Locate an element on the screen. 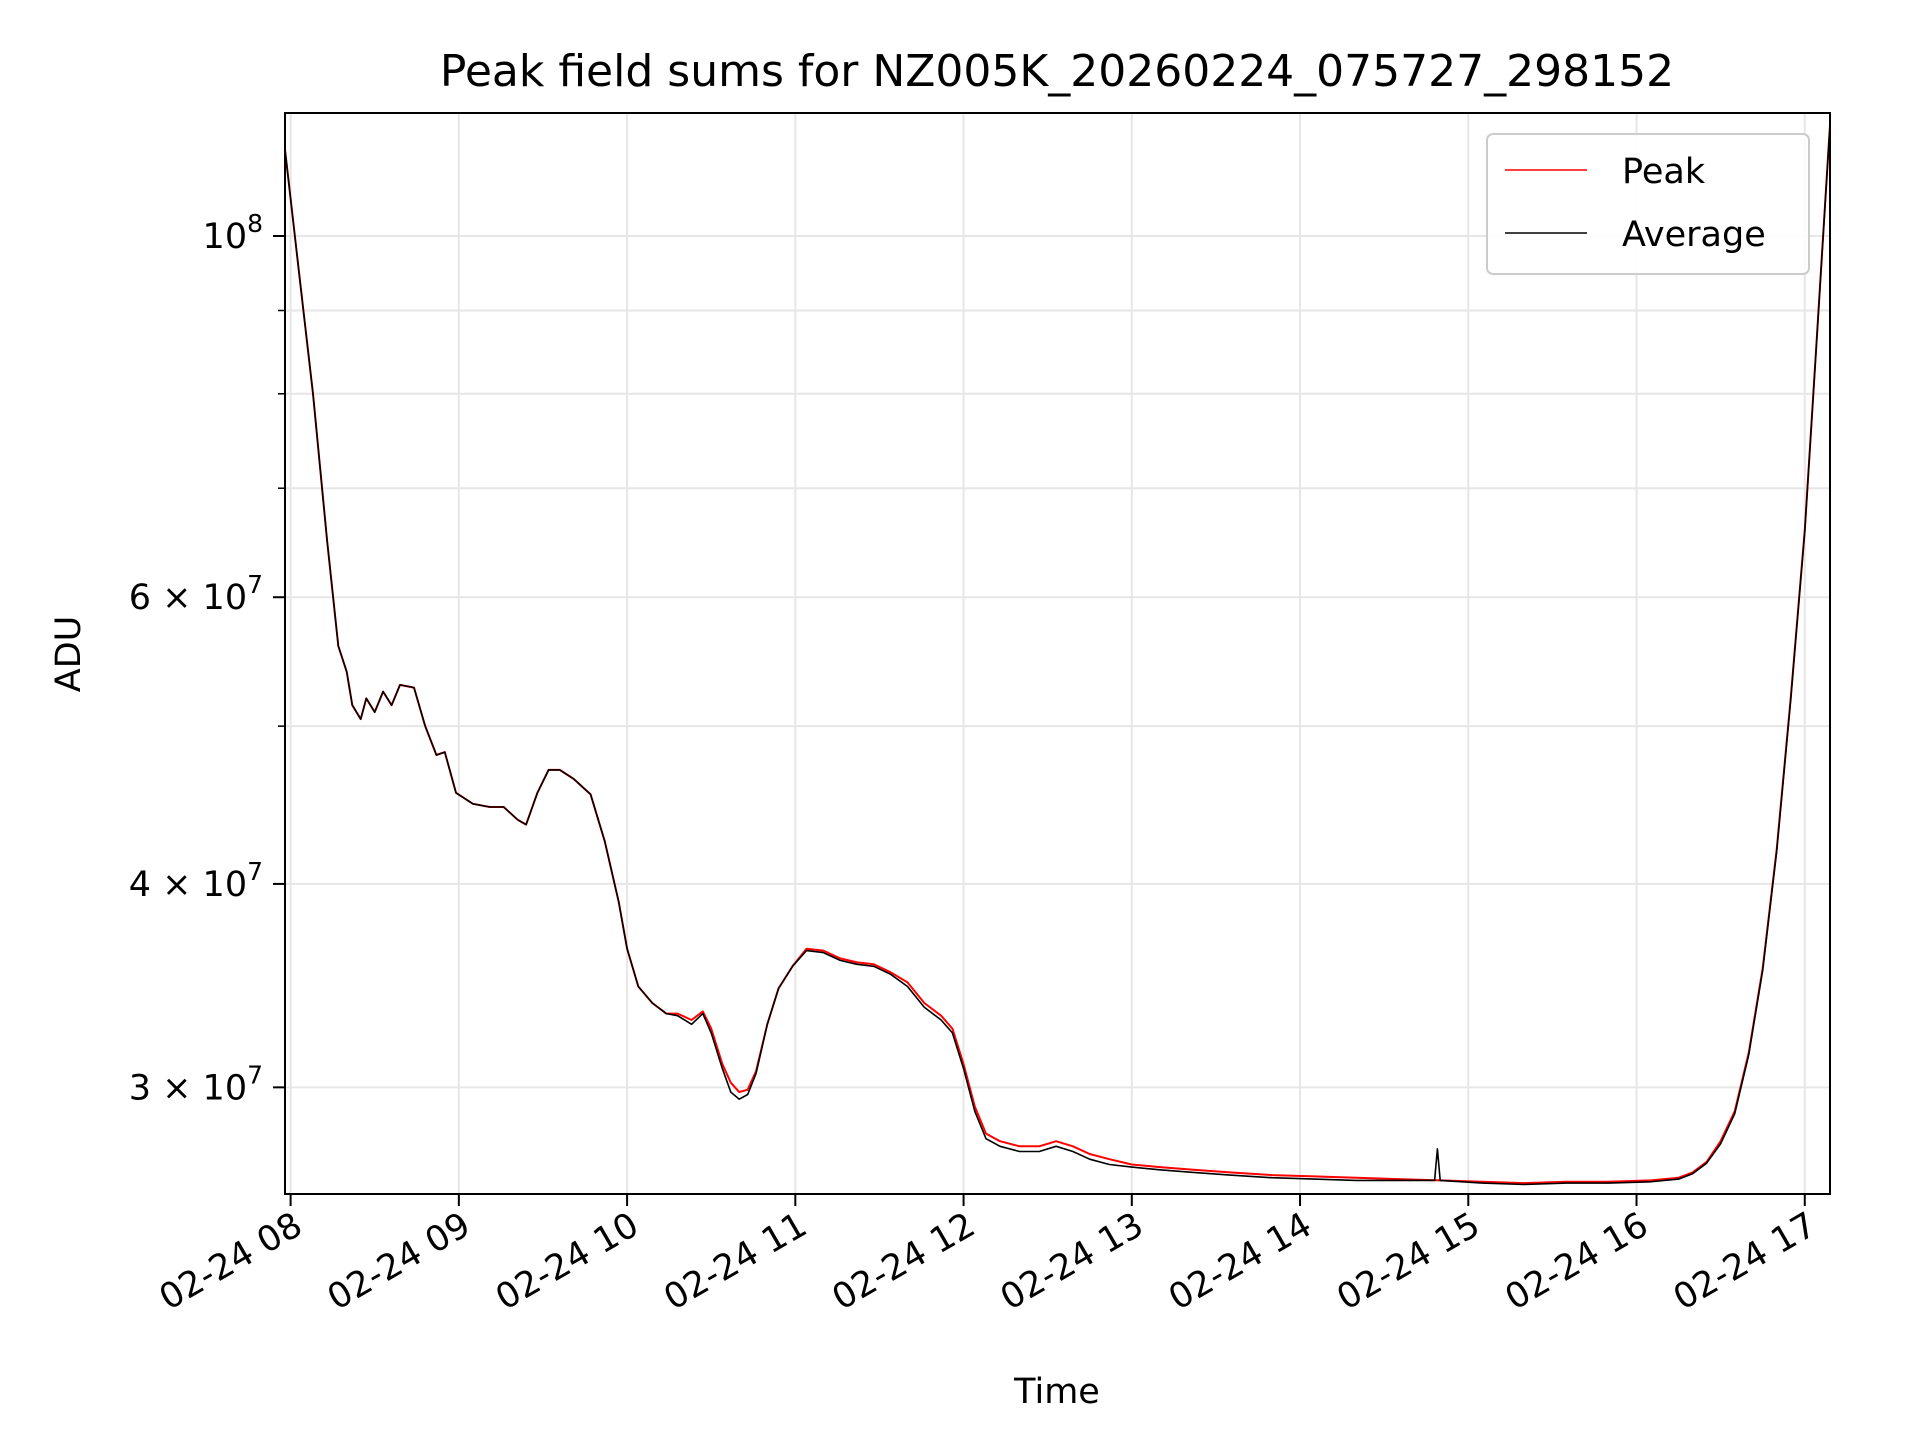 The height and width of the screenshot is (1444, 1920). x-axis-label: Time is located at coordinates (1056, 1392).